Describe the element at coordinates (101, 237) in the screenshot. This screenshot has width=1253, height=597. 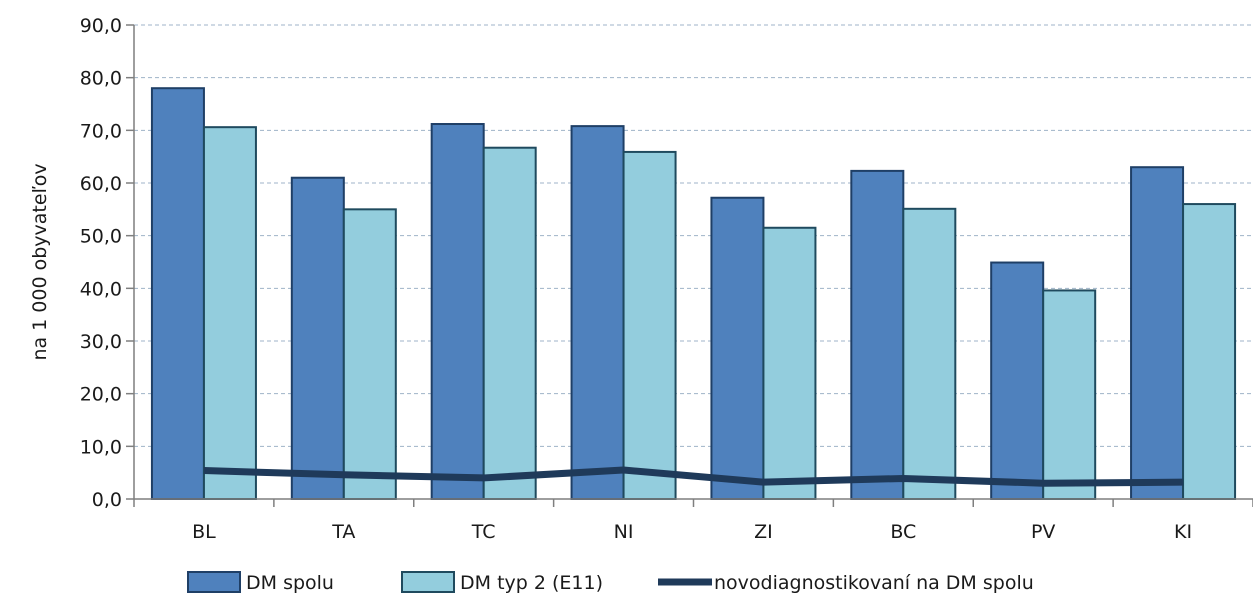
I see `y-tick-label: 50,0` at that location.